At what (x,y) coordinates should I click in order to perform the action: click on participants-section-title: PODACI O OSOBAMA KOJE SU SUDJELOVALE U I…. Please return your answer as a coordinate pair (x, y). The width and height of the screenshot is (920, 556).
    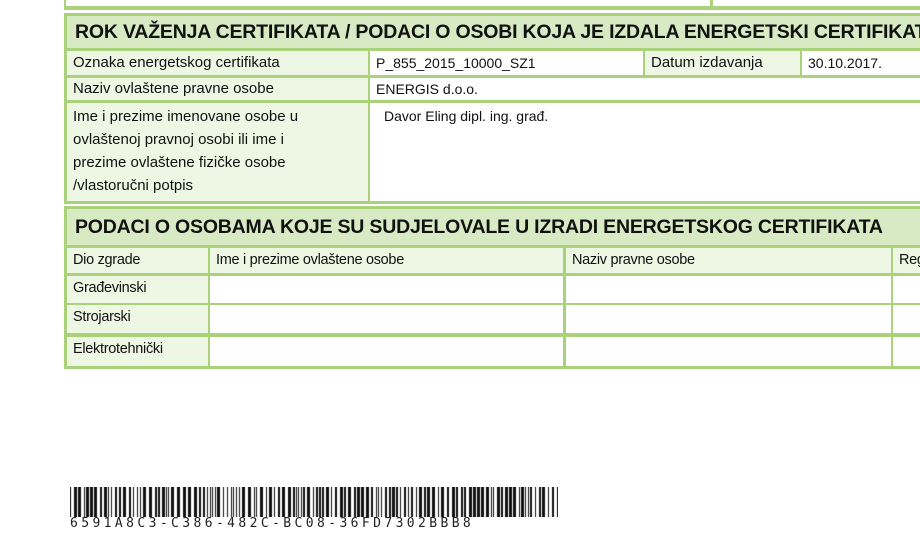
    Looking at the image, I should click on (493, 227).